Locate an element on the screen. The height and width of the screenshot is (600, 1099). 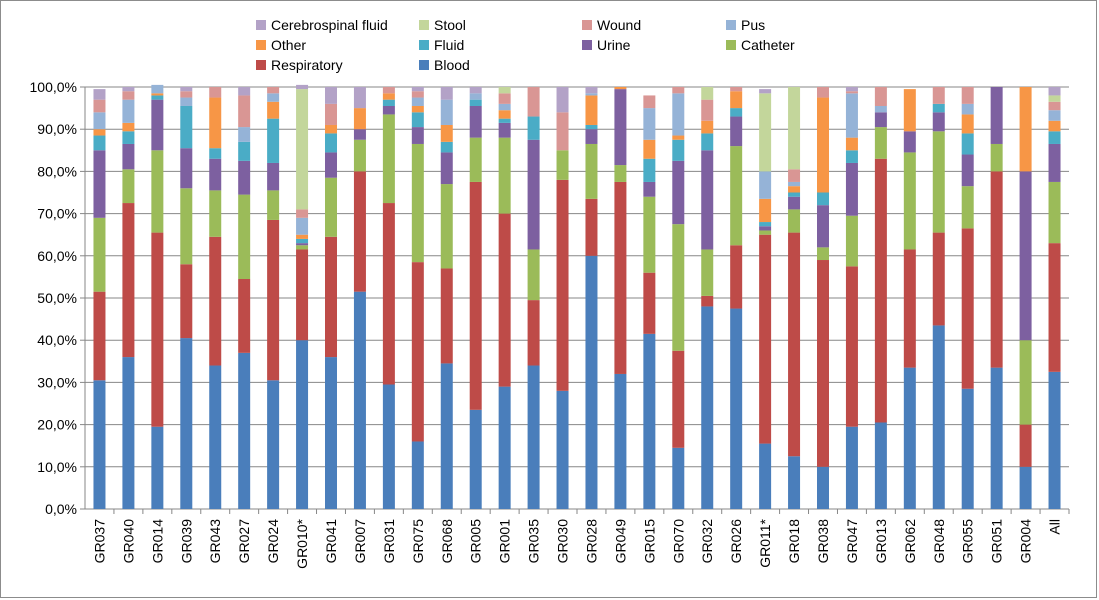
legend-item-fluid: Fluid is located at coordinates (441, 45).